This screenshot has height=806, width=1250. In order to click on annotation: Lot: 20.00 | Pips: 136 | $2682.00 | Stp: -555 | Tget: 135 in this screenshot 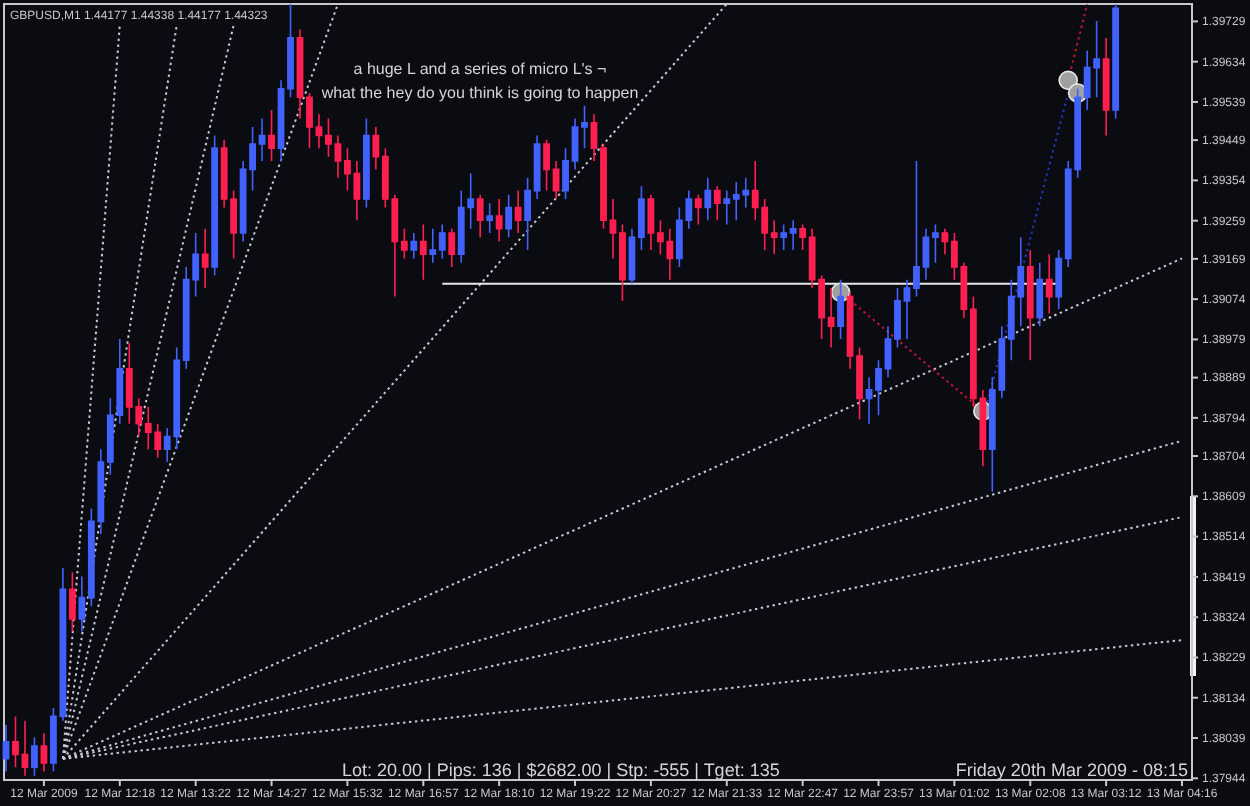, I will do `click(561, 770)`.